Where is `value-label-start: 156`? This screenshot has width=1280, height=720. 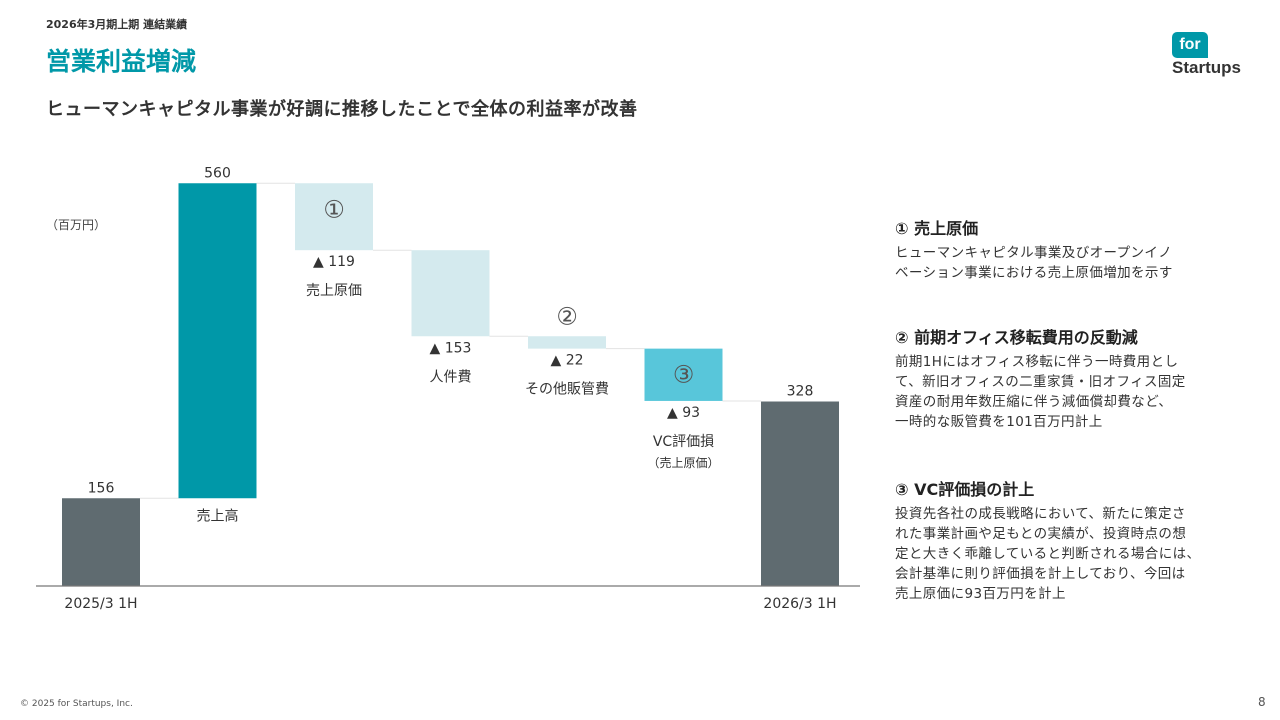
value-label-start: 156 is located at coordinates (101, 488).